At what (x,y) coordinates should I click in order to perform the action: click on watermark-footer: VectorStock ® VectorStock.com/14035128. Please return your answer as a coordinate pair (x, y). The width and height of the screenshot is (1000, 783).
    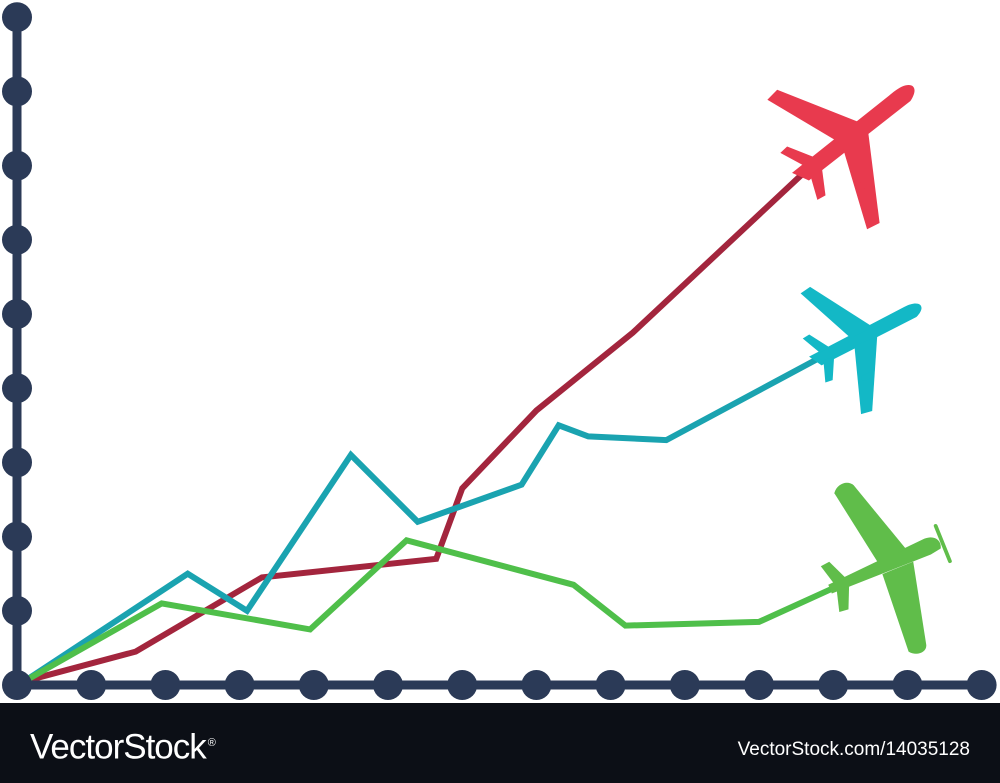
    Looking at the image, I should click on (500, 743).